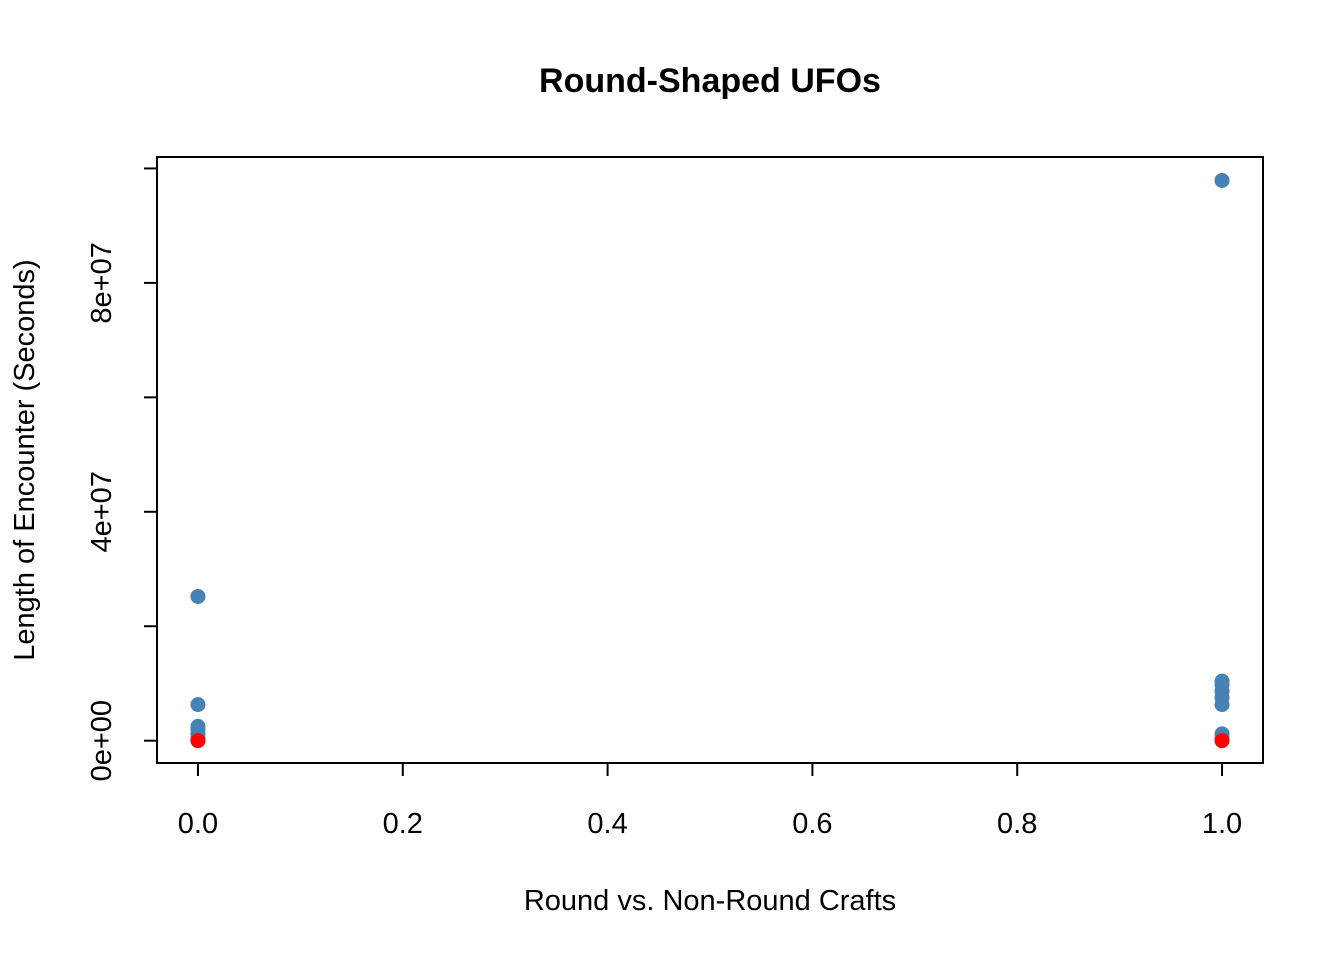 Image resolution: width=1344 pixels, height=960 pixels. Describe the element at coordinates (122, 474) in the screenshot. I see `y-axis: 0e+00 4e+07 8e+07` at that location.